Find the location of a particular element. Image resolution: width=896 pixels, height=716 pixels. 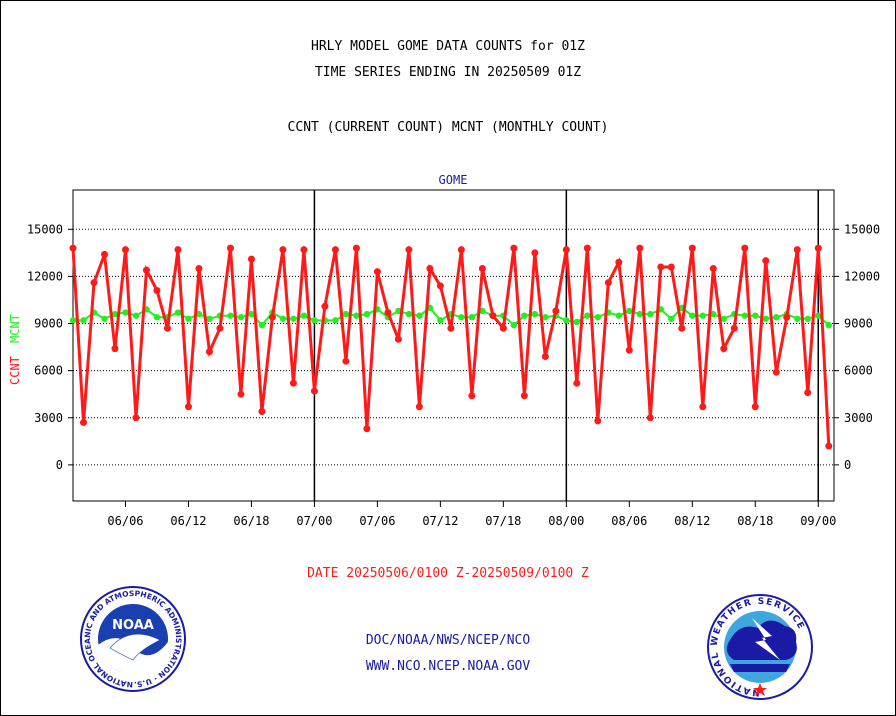

y-tick-label-right: 6000 is located at coordinates (858, 371).